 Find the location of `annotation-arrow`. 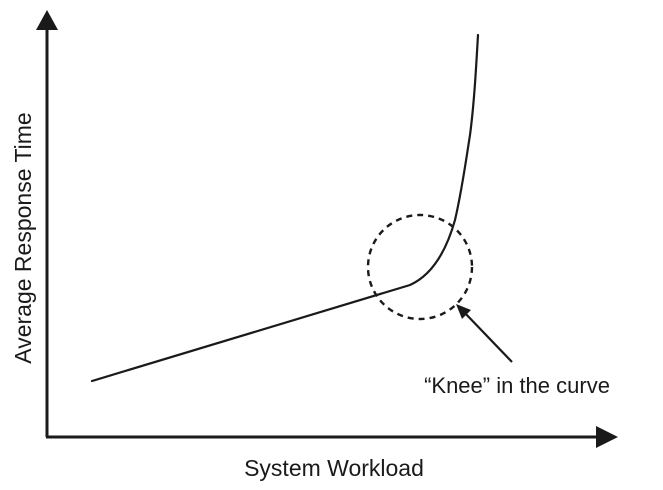

annotation-arrow is located at coordinates (487, 336).